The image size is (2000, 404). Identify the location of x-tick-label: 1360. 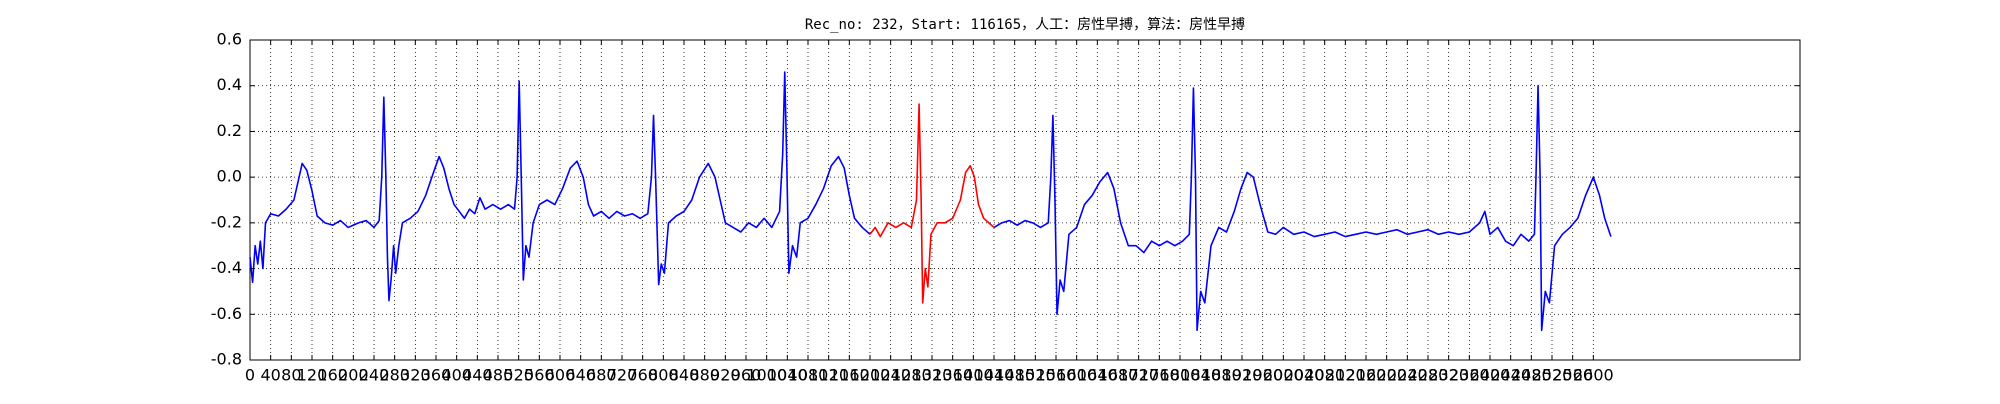
(952, 375).